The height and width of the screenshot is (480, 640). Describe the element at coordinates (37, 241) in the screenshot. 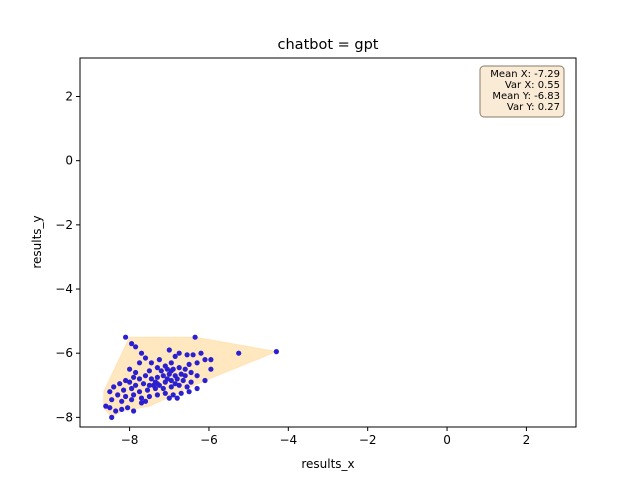

I see `y-axis-label: results_y` at that location.